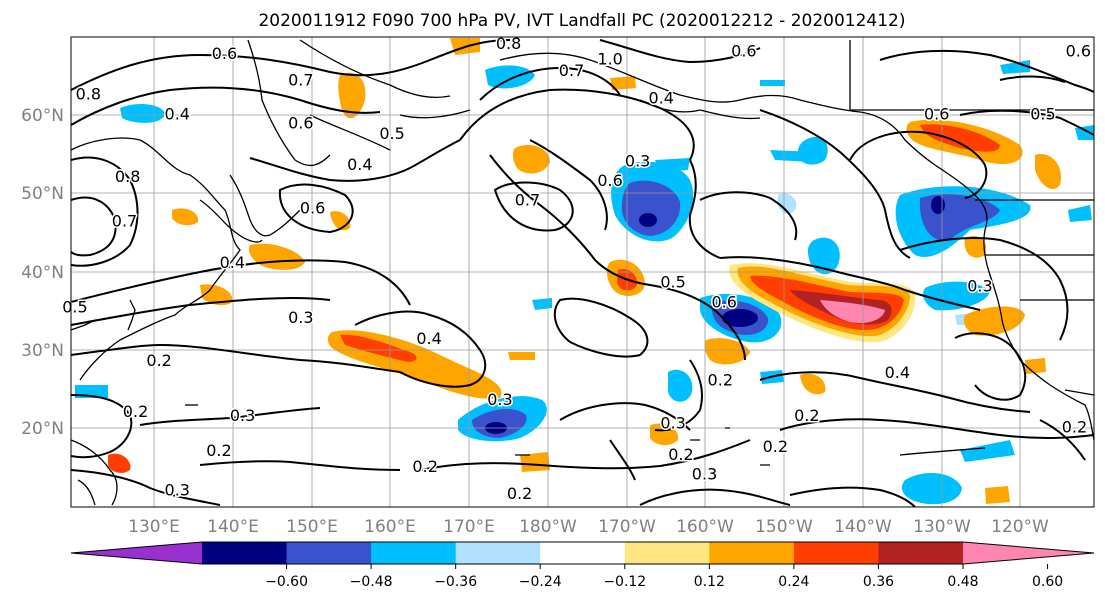  What do you see at coordinates (709, 582) in the screenshot?
I see `colorbar-tick-label: 0.12` at bounding box center [709, 582].